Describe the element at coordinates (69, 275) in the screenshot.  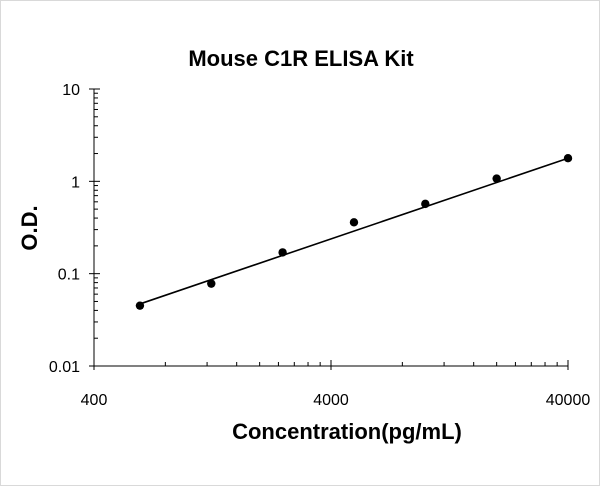
I see `y-tick-label: 0.1` at that location.